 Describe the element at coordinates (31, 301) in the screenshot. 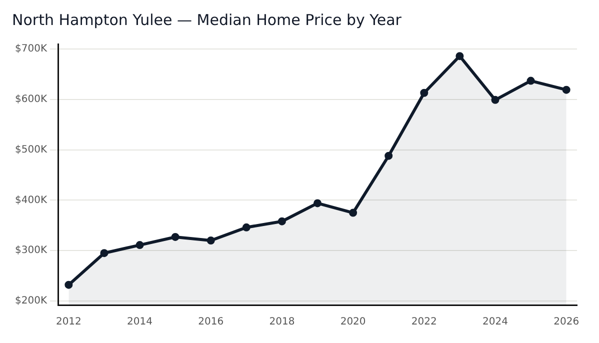

I see `y-tick-label: $200K` at that location.